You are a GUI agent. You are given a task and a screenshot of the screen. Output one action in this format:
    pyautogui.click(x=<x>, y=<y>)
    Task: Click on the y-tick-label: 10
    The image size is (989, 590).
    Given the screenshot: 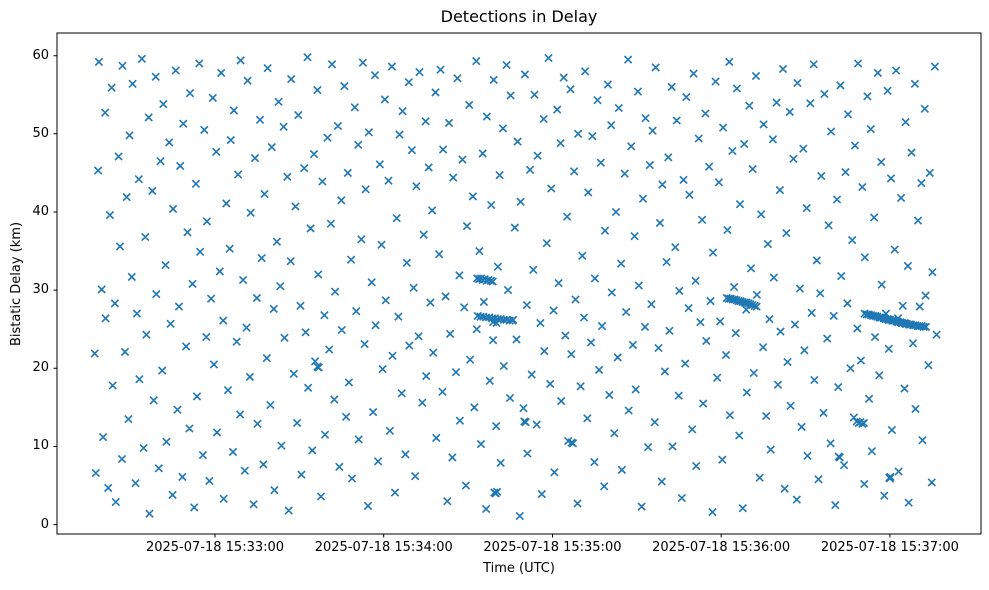 What is the action you would take?
    pyautogui.click(x=40, y=446)
    